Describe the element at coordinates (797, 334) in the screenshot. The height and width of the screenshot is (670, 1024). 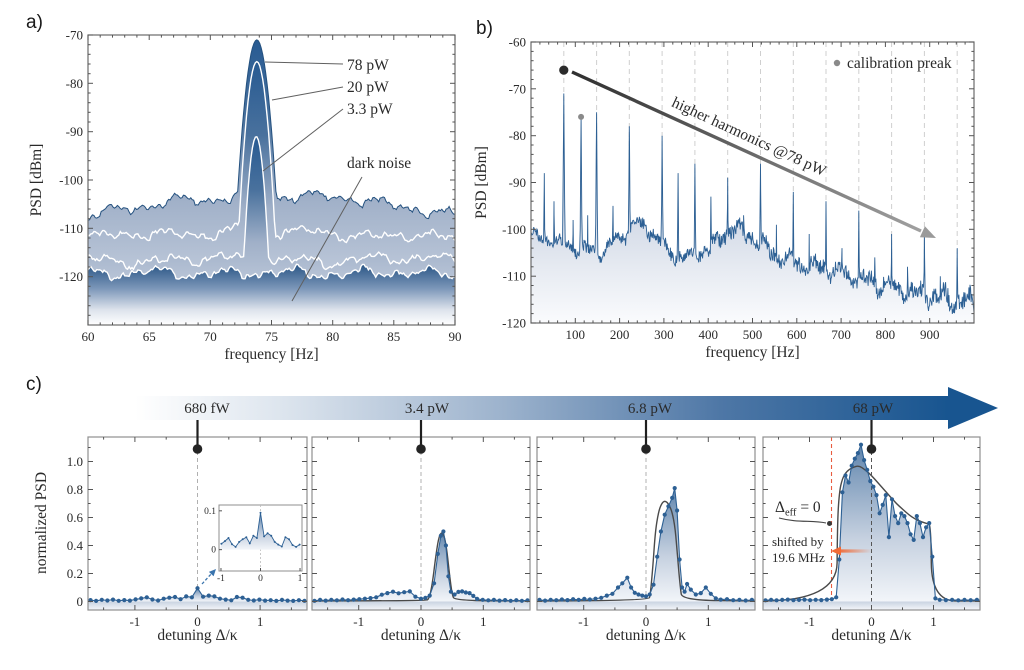
I see `svg-text: 600` at that location.